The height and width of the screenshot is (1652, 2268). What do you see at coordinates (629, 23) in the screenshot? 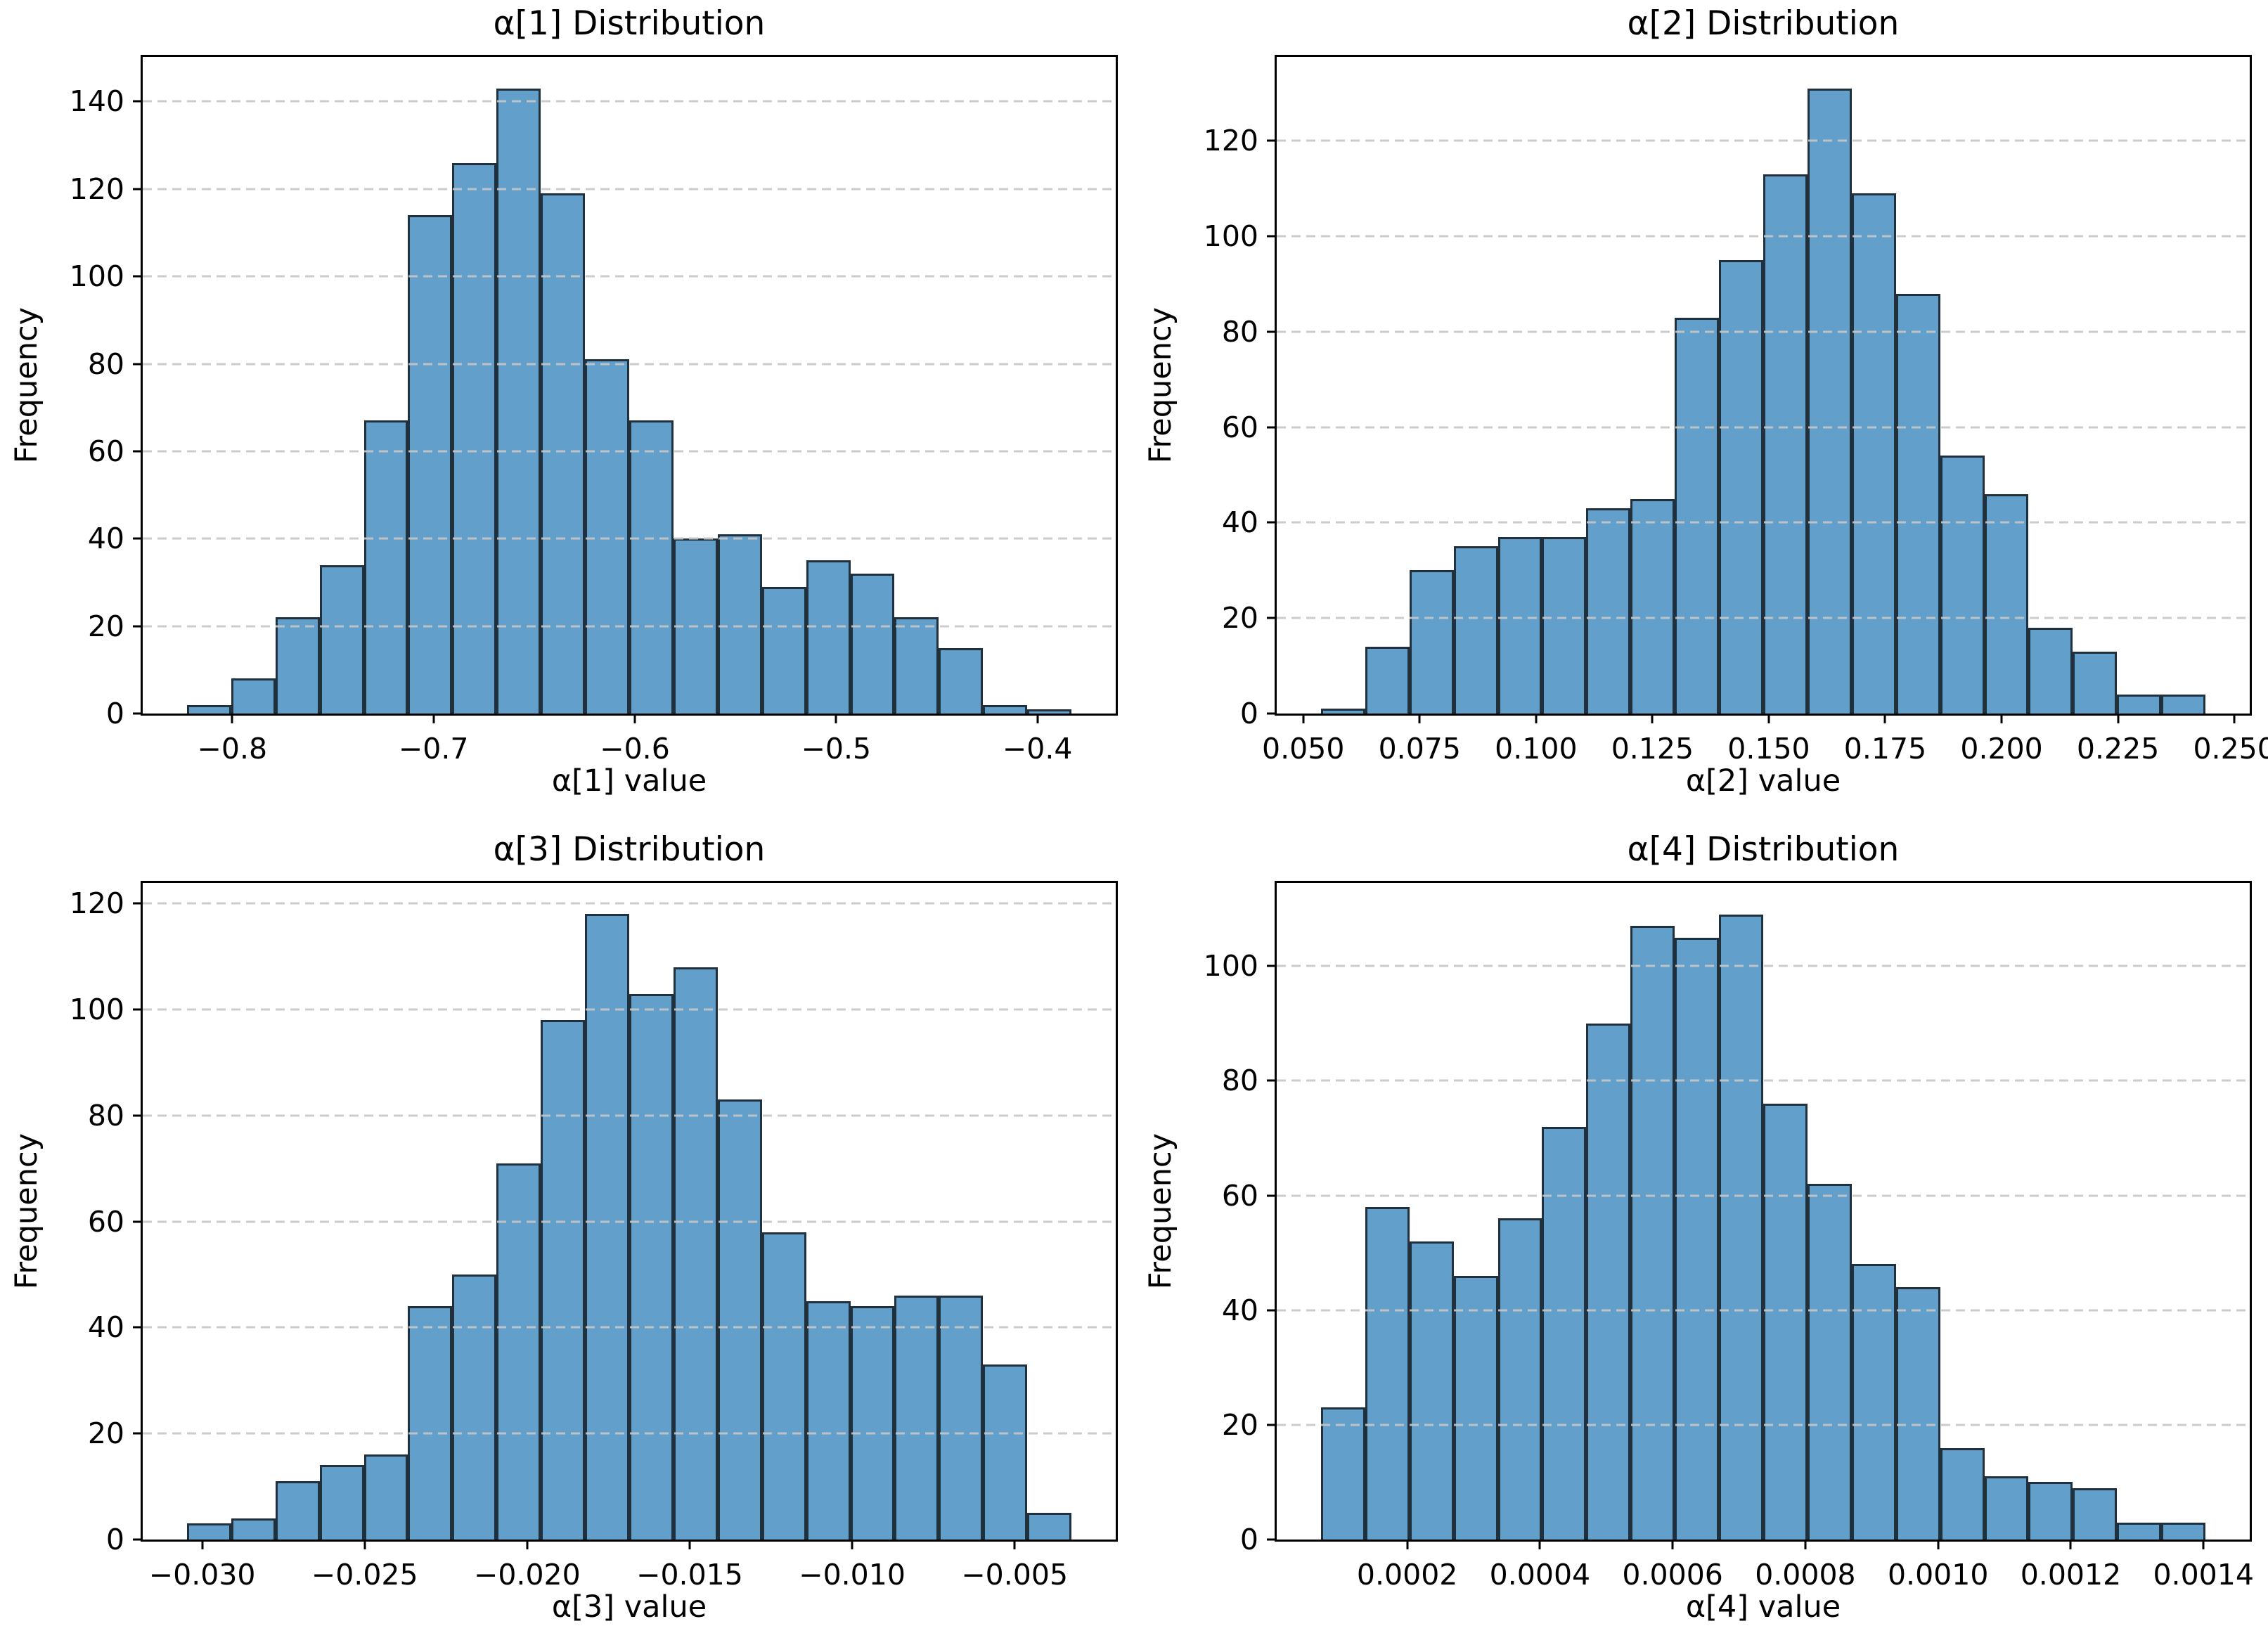
I see `subplot-title: α[1] Distribution` at bounding box center [629, 23].